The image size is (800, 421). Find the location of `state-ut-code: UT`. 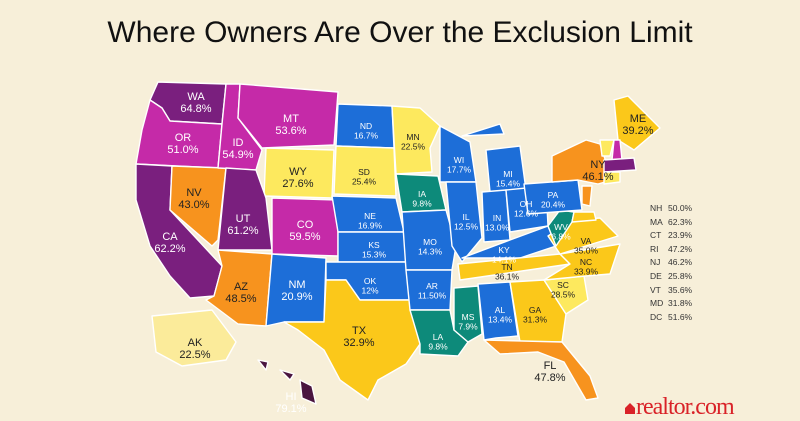

state-ut-code: UT is located at coordinates (243, 219).